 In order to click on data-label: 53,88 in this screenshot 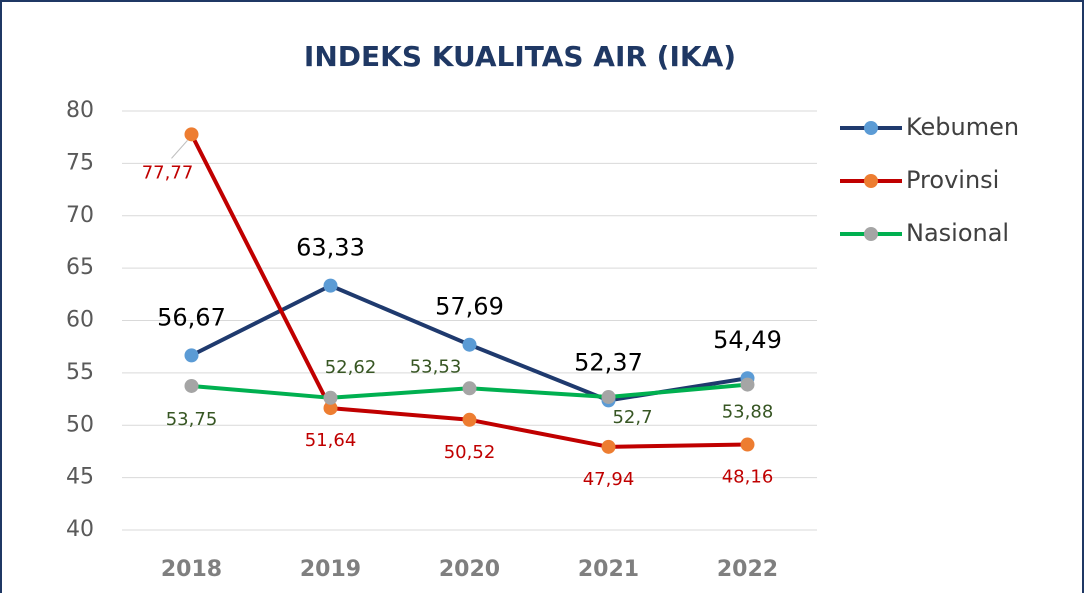, I will do `click(748, 412)`.